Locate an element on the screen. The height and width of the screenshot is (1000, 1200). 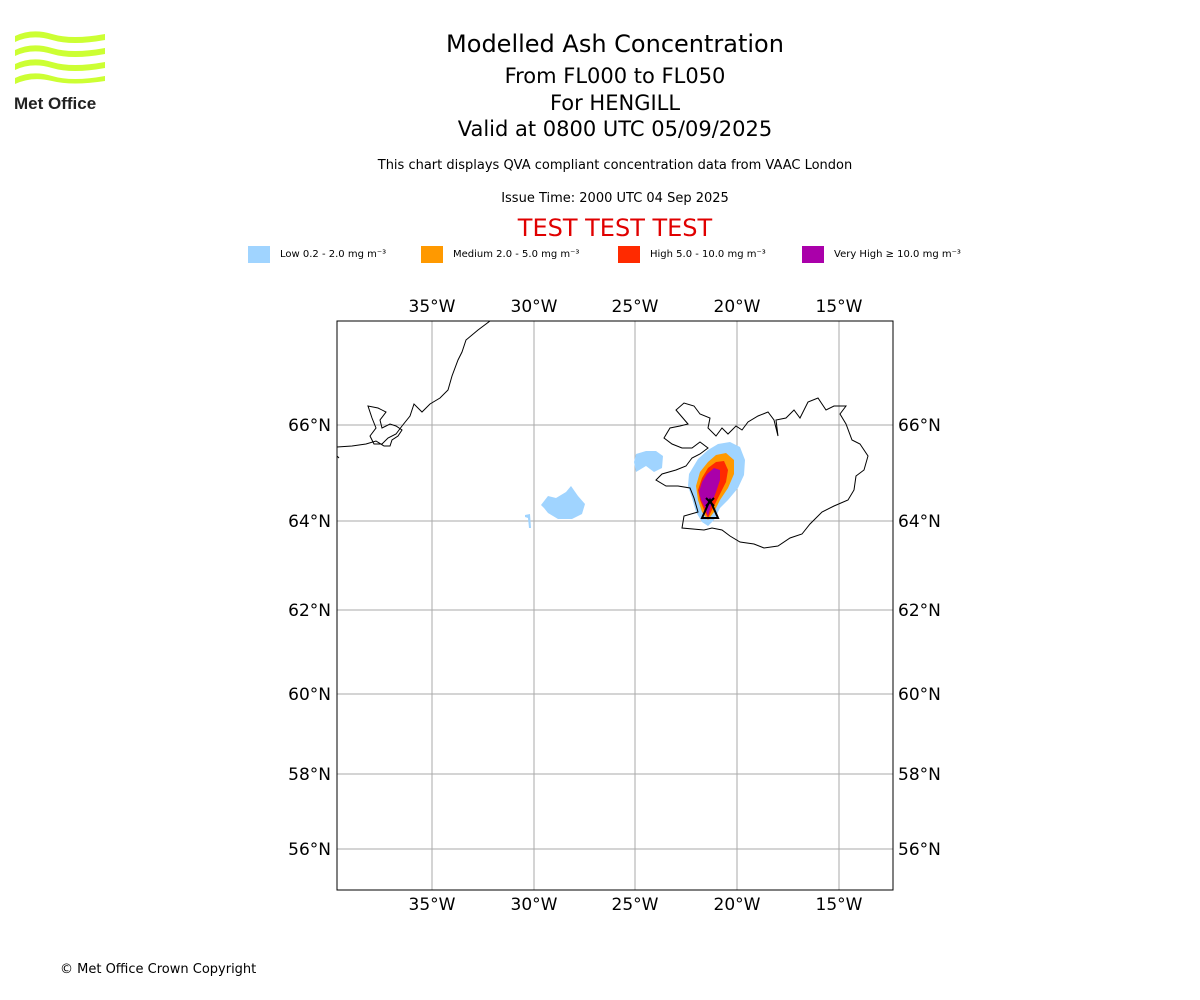
lon-label-bottom: 15°W is located at coordinates (839, 905).